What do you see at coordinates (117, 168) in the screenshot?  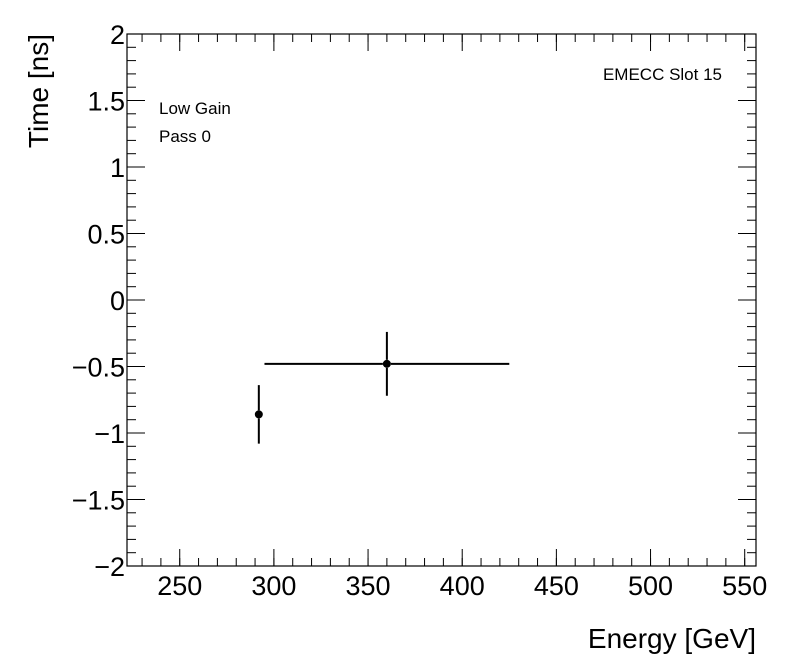 I see `y-tick-label: 1` at bounding box center [117, 168].